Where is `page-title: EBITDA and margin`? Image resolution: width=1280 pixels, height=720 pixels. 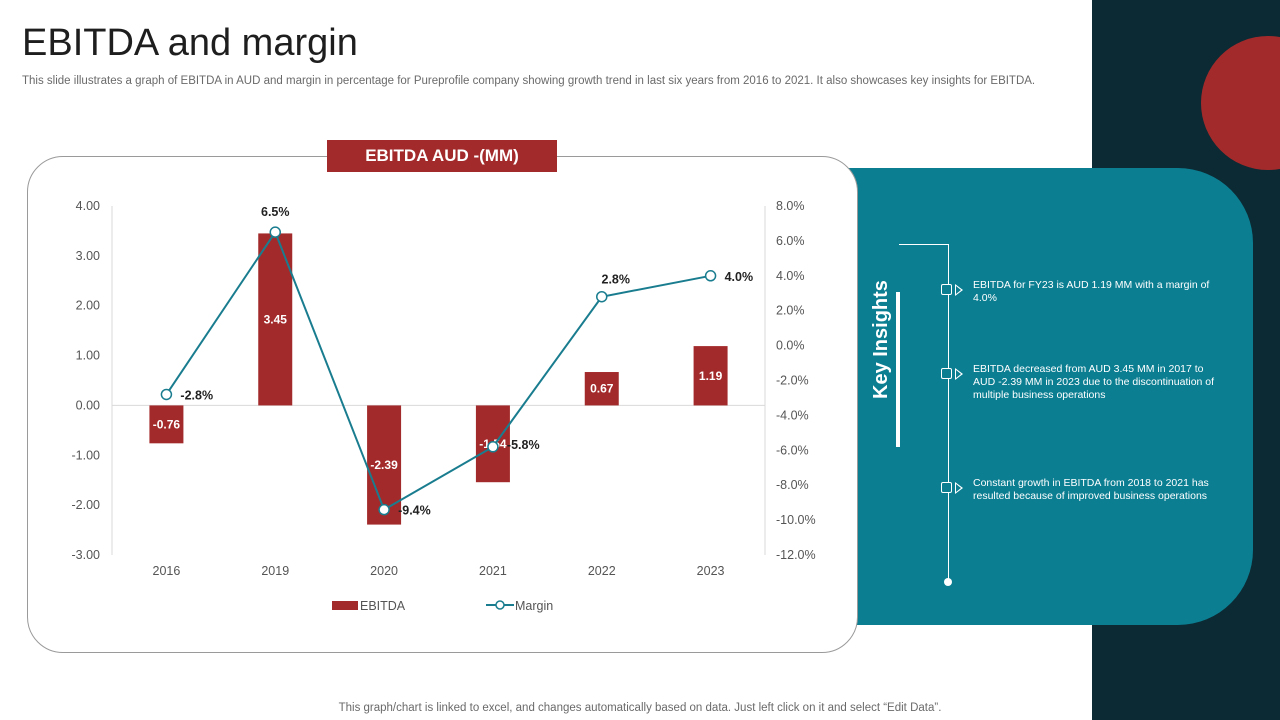
page-title: EBITDA and margin is located at coordinates (190, 43).